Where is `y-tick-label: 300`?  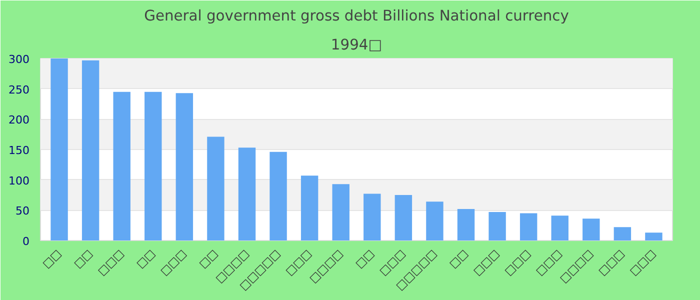 y-tick-label: 300 is located at coordinates (19, 59).